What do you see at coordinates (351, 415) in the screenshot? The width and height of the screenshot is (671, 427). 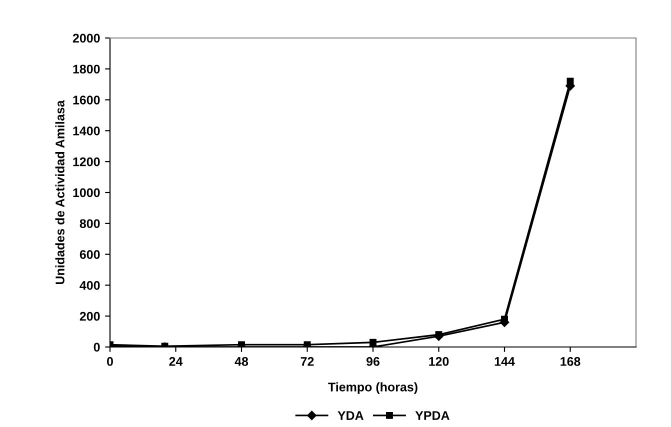 I see `legend-label: YDA` at bounding box center [351, 415].